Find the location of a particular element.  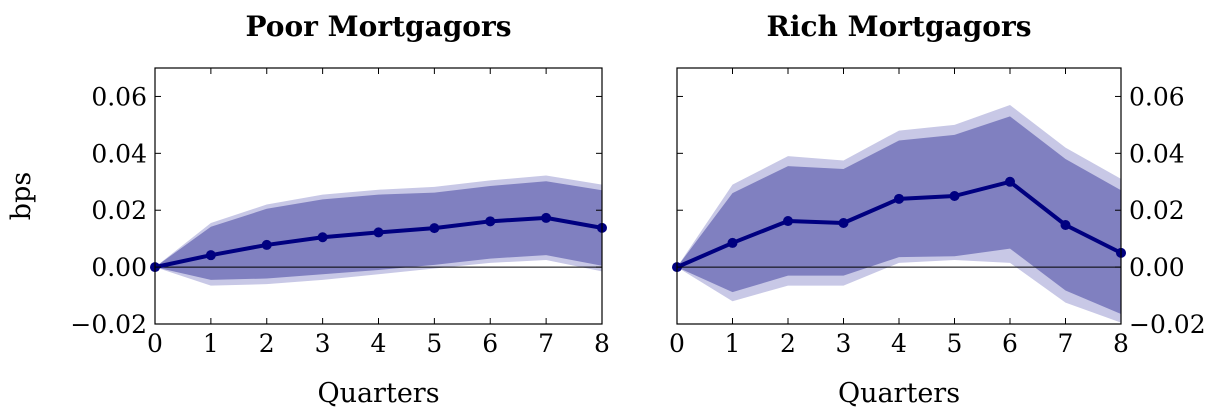

y-axis-label: bps is located at coordinates (21, 196).